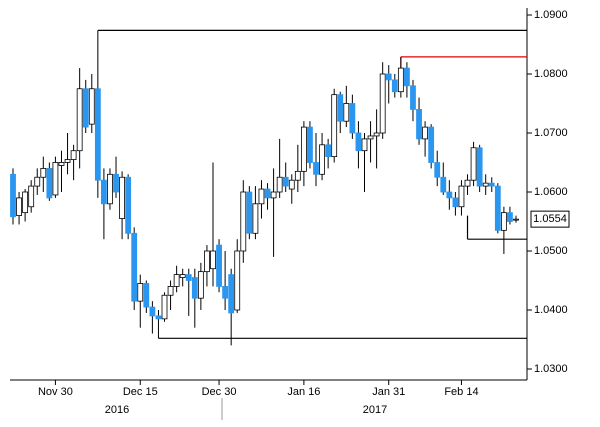  I want to click on x-tick-label: Jan 16, so click(303, 392).